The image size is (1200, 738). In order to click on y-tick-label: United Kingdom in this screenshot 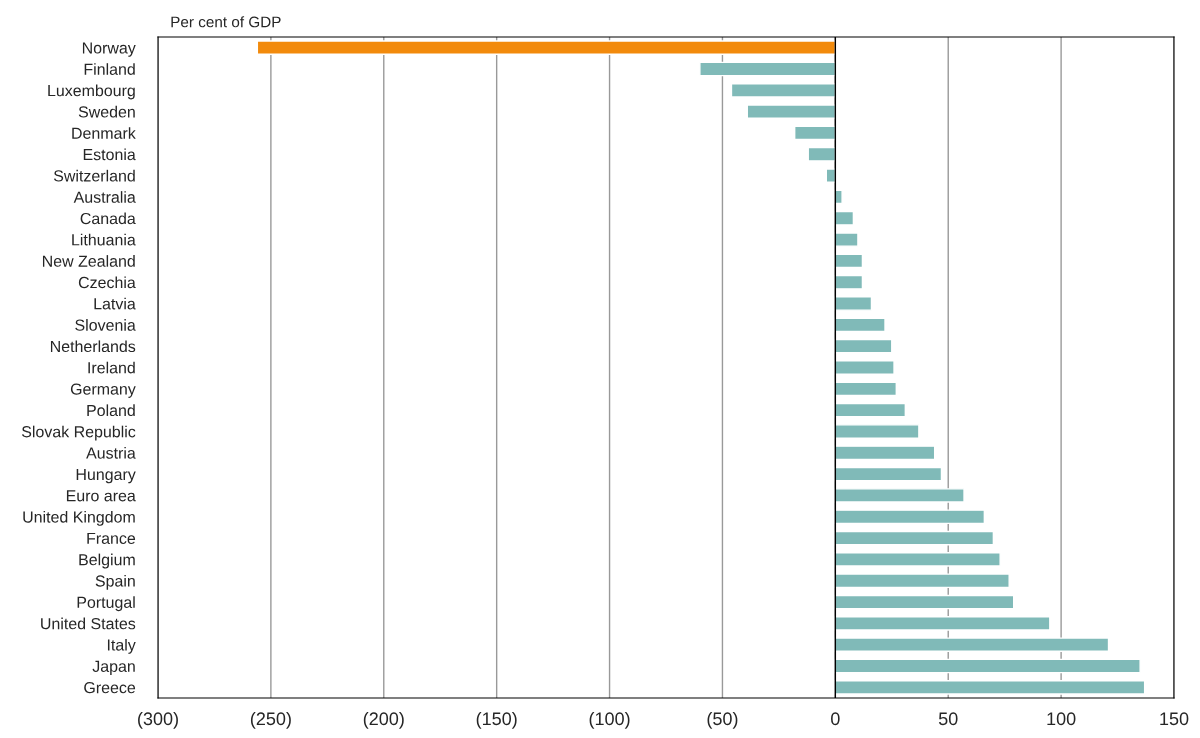, I will do `click(79, 518)`.